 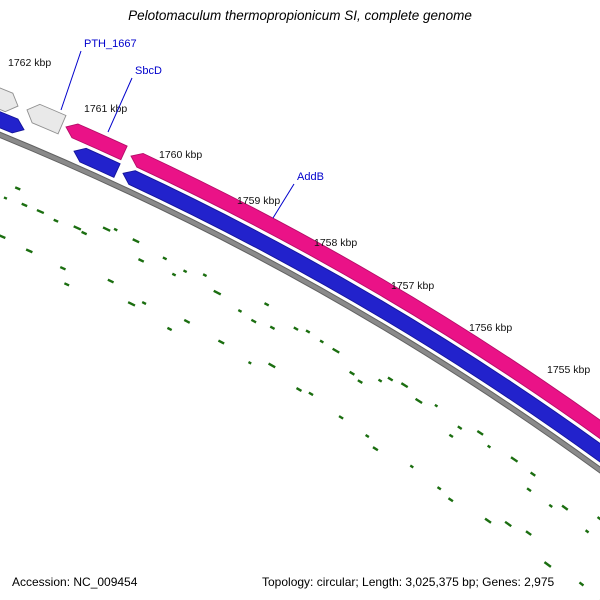 What do you see at coordinates (110, 44) in the screenshot?
I see `gene-label-PTH_1667: PTH_1667` at bounding box center [110, 44].